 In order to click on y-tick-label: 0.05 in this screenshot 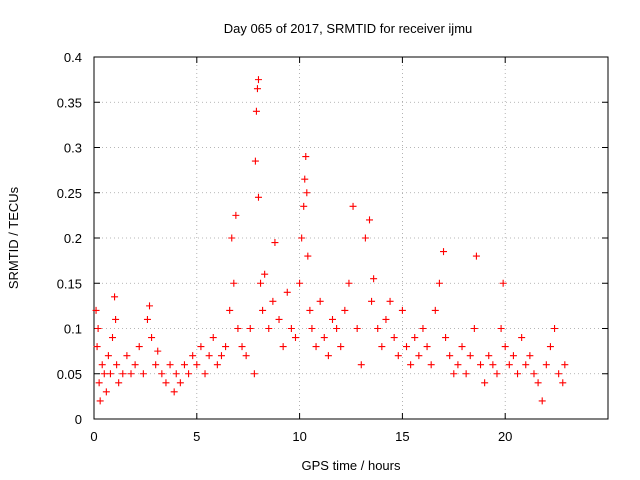, I will do `click(69, 374)`.